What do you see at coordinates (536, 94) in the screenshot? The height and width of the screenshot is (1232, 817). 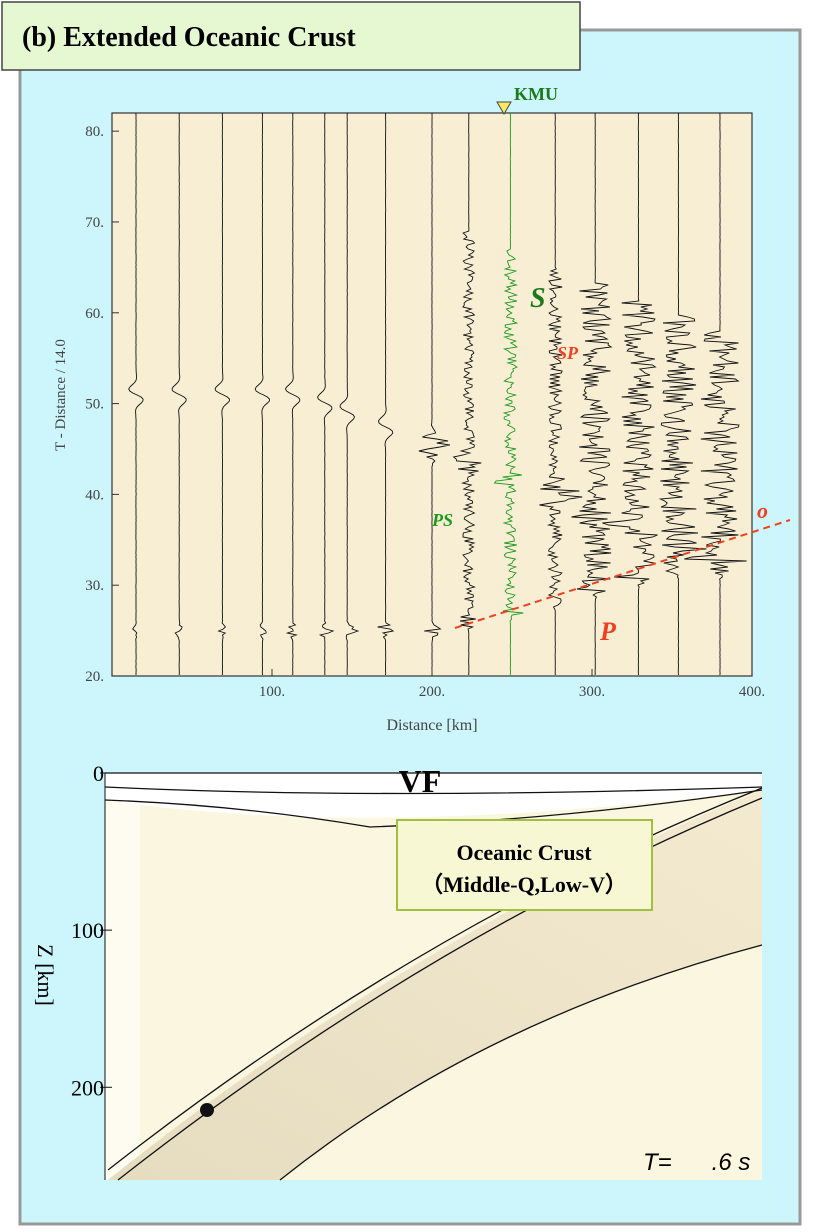 I see `station-label: KMU` at bounding box center [536, 94].